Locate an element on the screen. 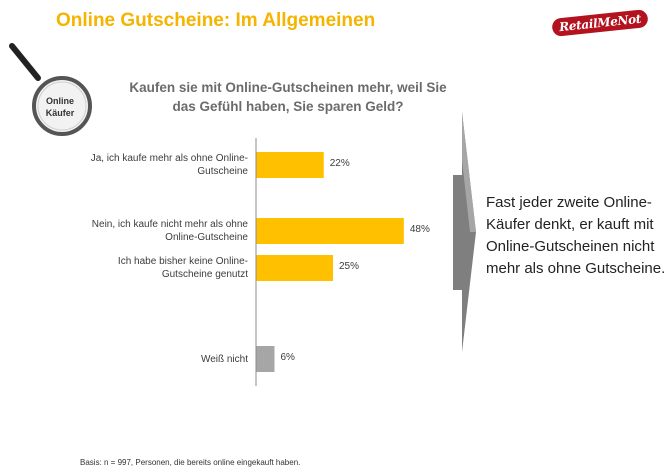 This screenshot has width=670, height=474. arrow-shape is located at coordinates (464, 232).